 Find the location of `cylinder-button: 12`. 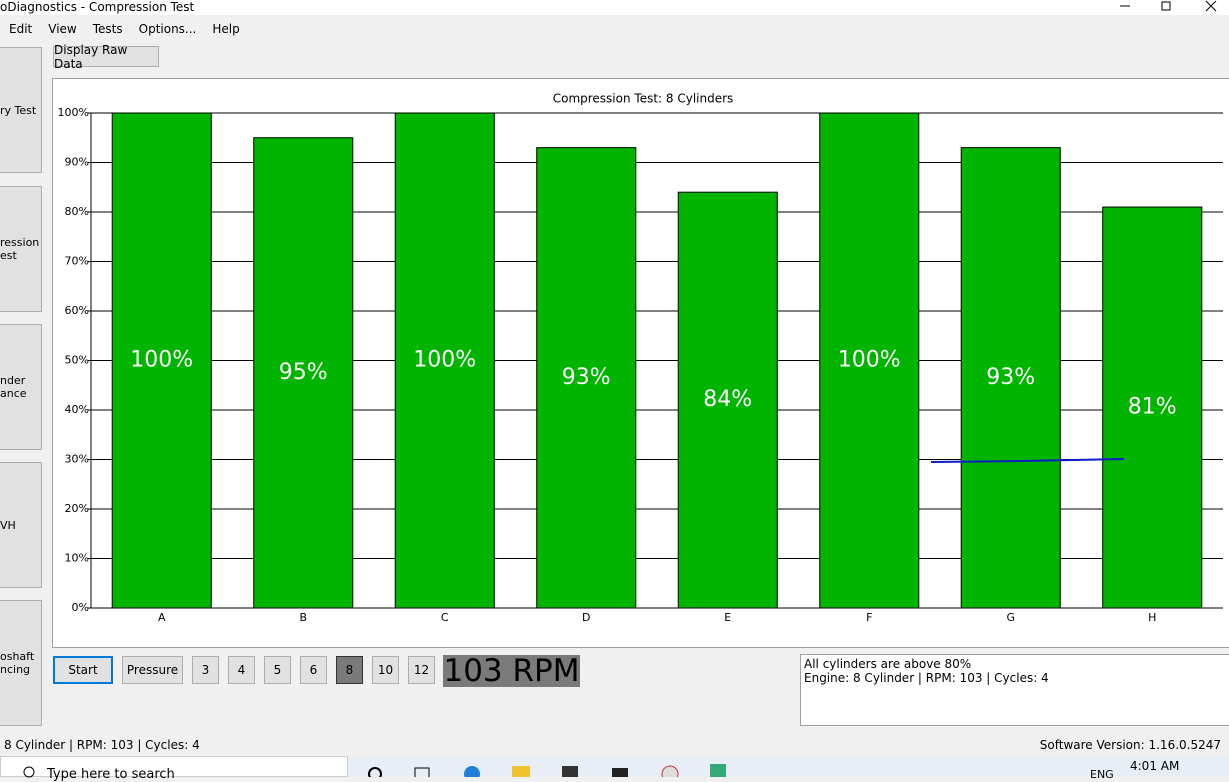

cylinder-button: 12 is located at coordinates (421, 670).